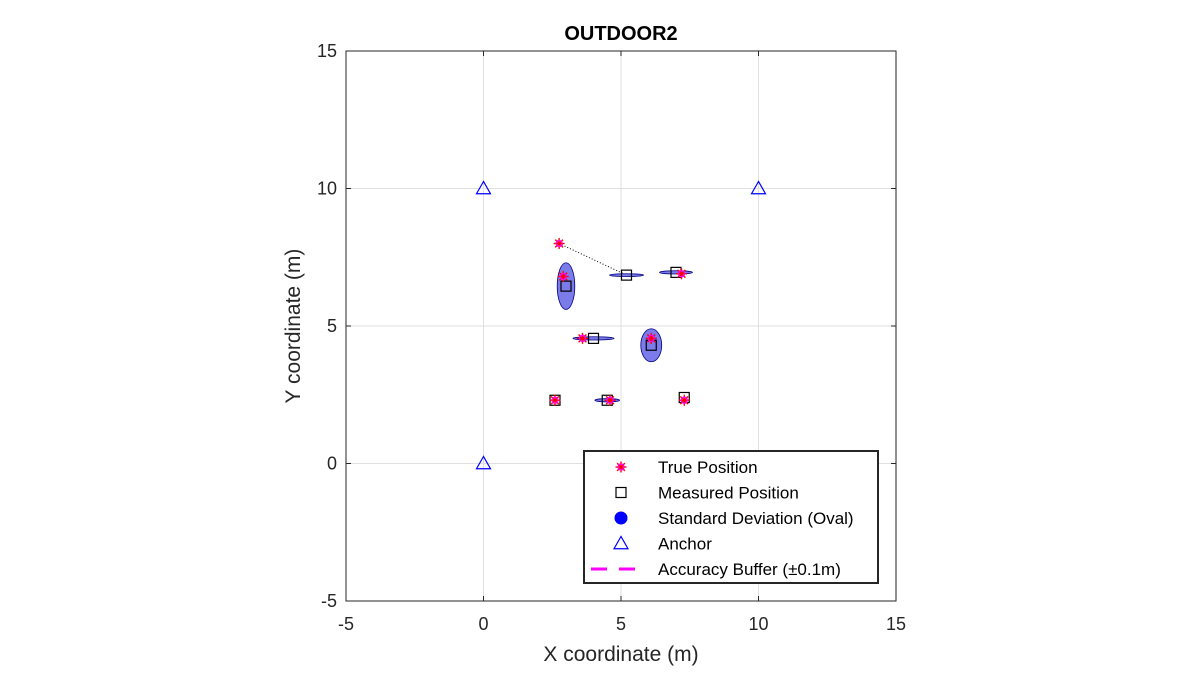 The height and width of the screenshot is (675, 1200). I want to click on legend-label: Standard Deviation (Oval), so click(756, 518).